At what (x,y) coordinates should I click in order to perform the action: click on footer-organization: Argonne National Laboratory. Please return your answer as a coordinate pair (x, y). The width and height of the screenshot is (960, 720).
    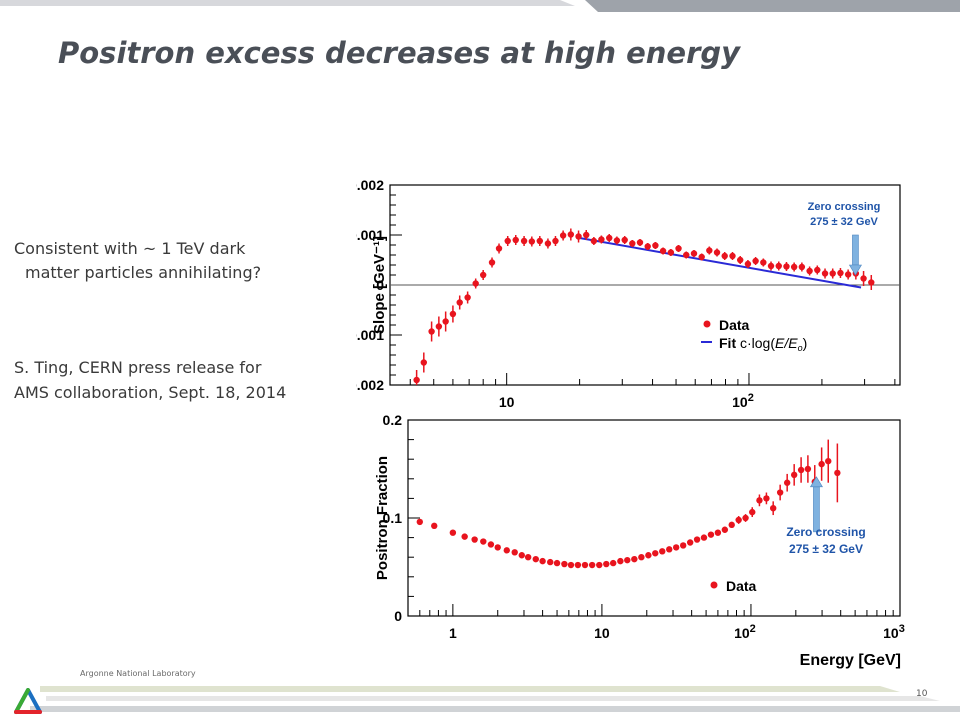
    Looking at the image, I should click on (138, 673).